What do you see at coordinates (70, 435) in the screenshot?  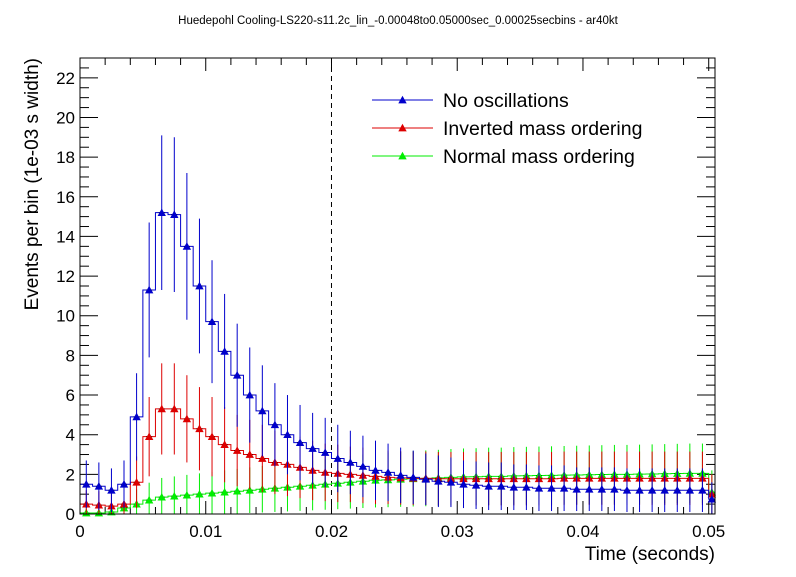 I see `y-tick-label: 4` at bounding box center [70, 435].